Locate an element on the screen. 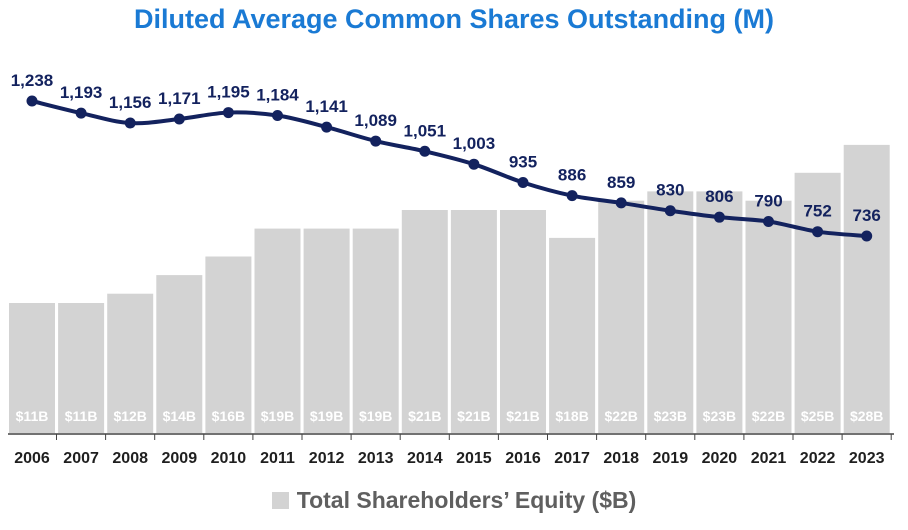  legend-label: Total Shareholders’ Equity ($B) is located at coordinates (466, 500).